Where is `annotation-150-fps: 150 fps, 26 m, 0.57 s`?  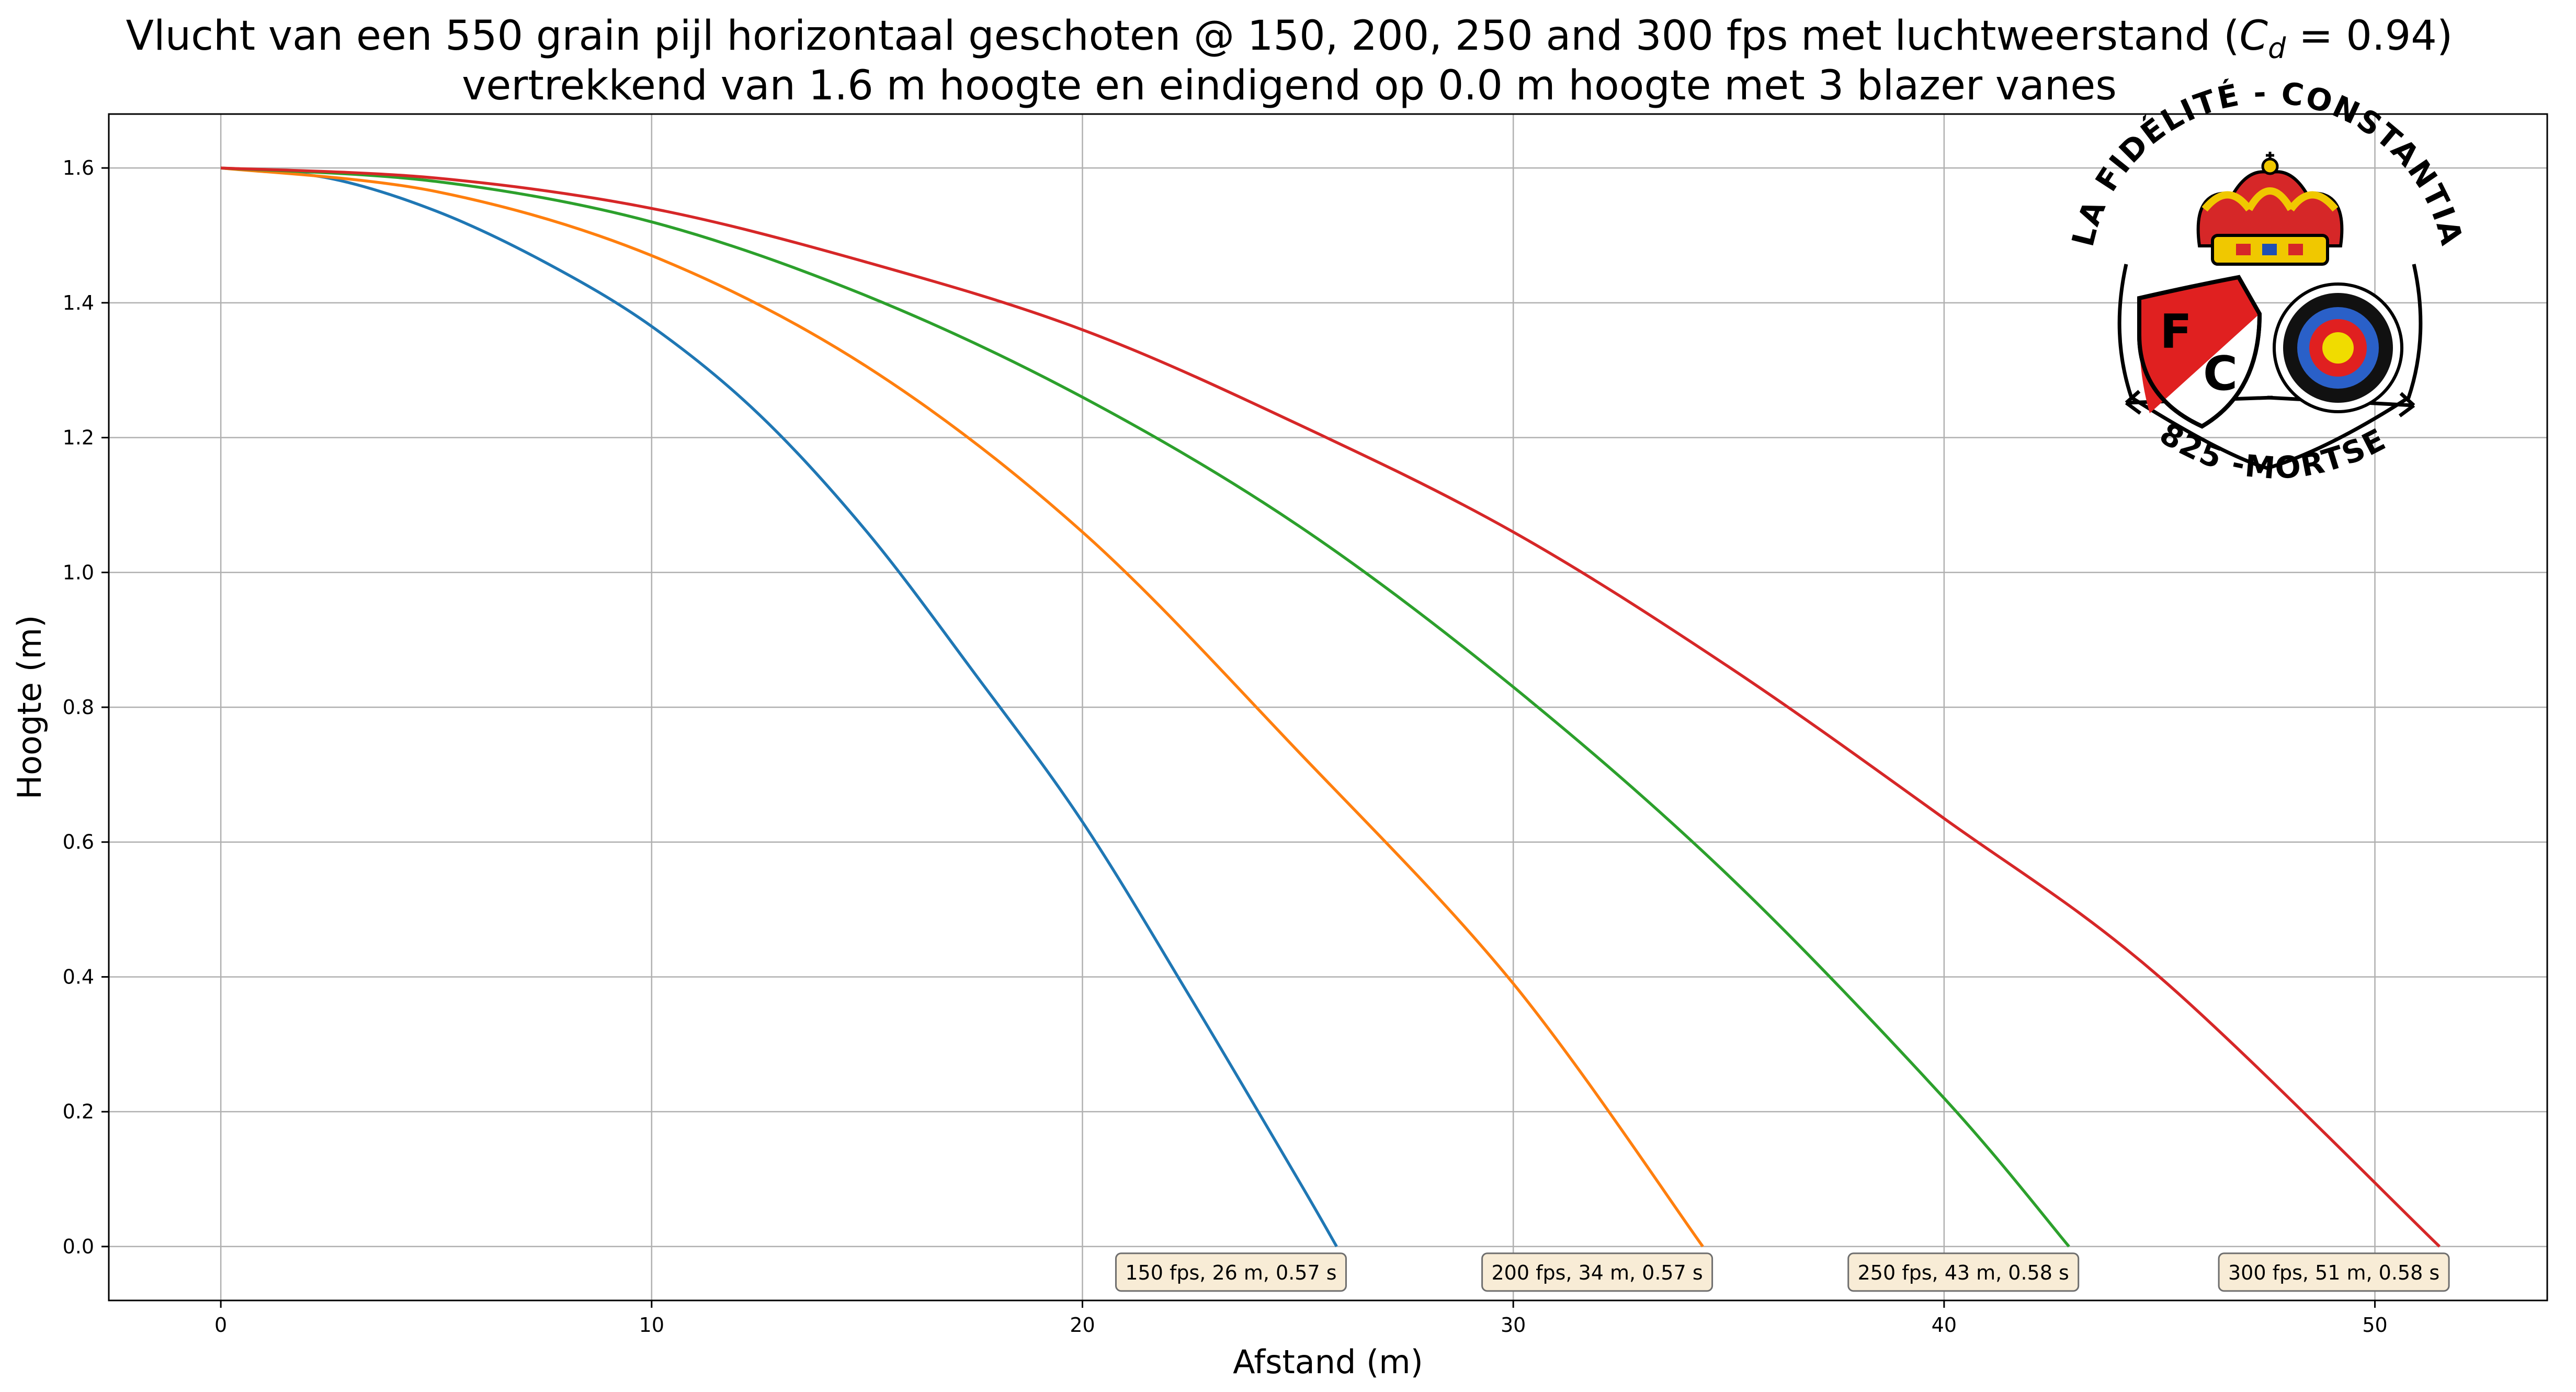 annotation-150-fps: 150 fps, 26 m, 0.57 s is located at coordinates (1231, 1272).